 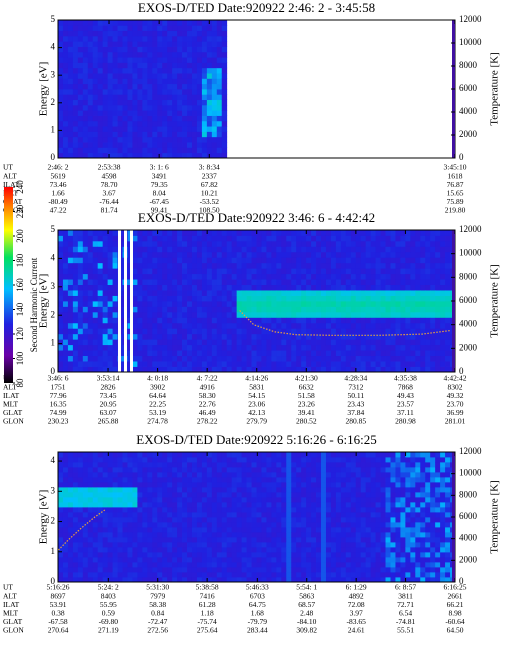 What do you see at coordinates (58, 210) in the screenshot?
I see `table-cell: 47.22` at bounding box center [58, 210].